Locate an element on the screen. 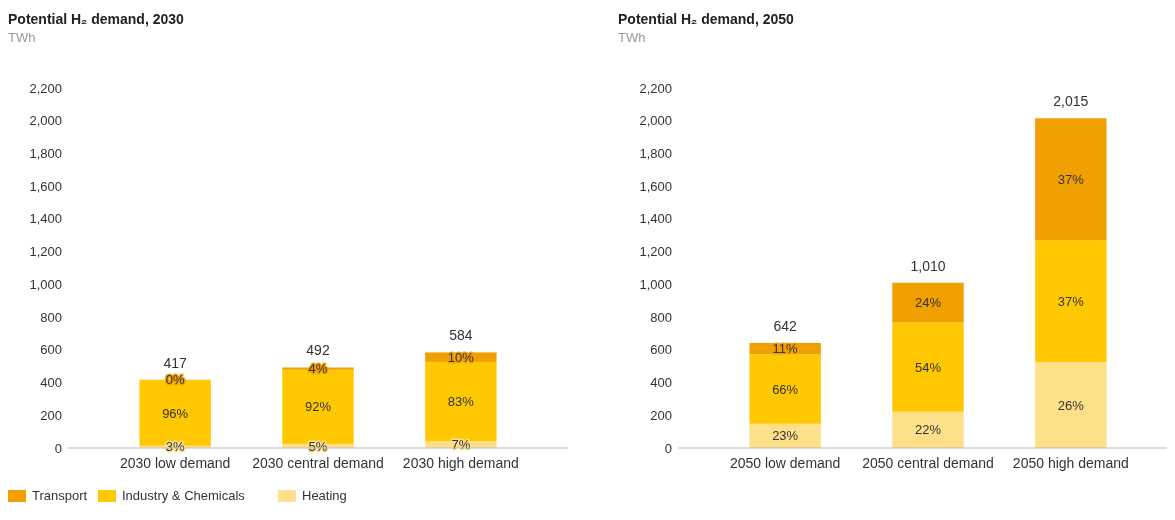  legend-label: Industry & Chemicals is located at coordinates (184, 495).